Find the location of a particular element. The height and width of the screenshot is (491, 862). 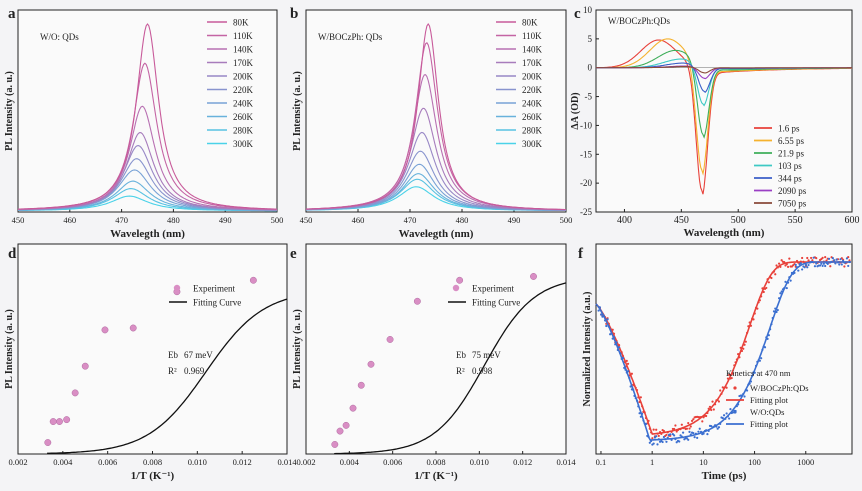

legend-label-a: 110K is located at coordinates (243, 36).